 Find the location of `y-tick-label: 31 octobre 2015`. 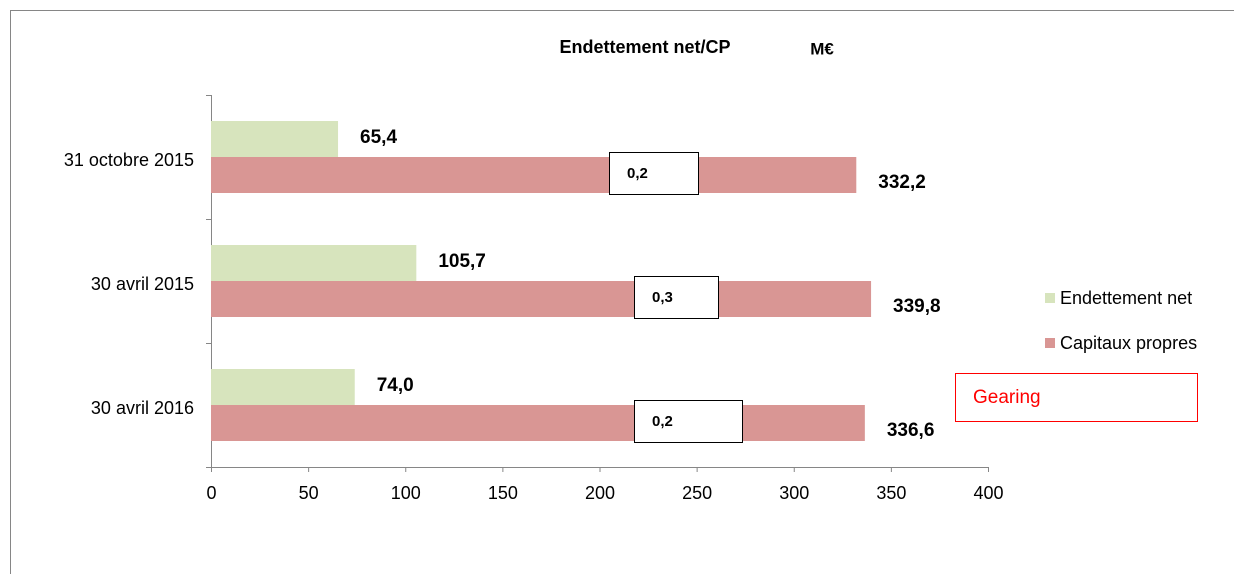

y-tick-label: 31 octobre 2015 is located at coordinates (129, 160).